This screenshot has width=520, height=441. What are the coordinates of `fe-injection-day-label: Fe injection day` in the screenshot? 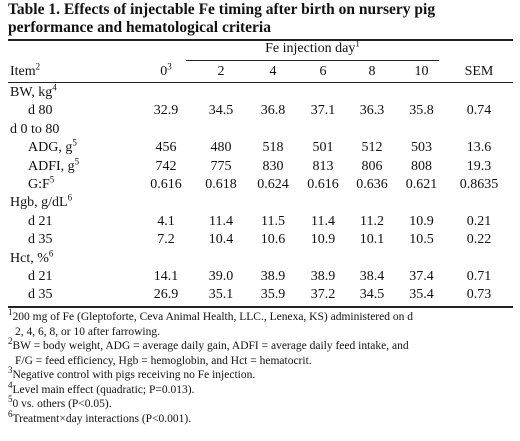 It's located at (310, 48).